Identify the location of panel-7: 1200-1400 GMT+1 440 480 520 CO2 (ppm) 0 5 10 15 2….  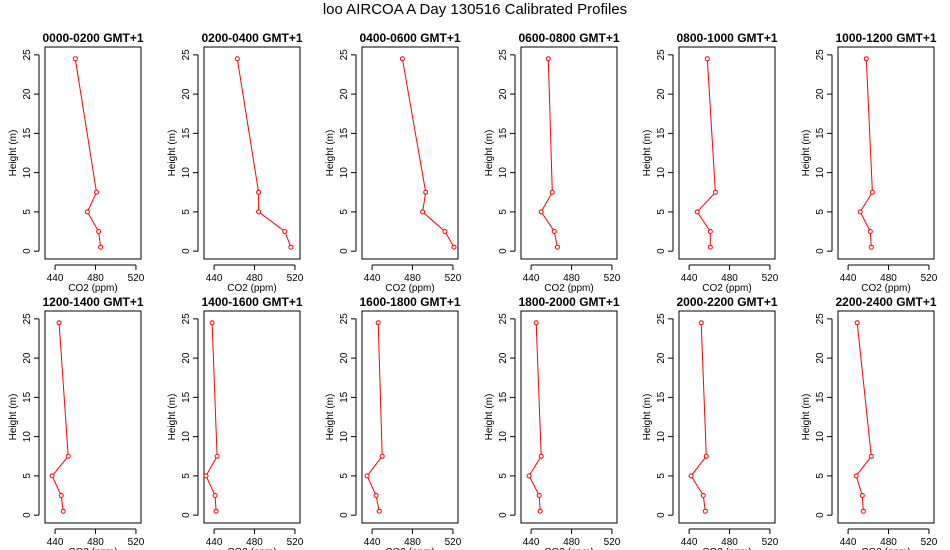
(76, 422).